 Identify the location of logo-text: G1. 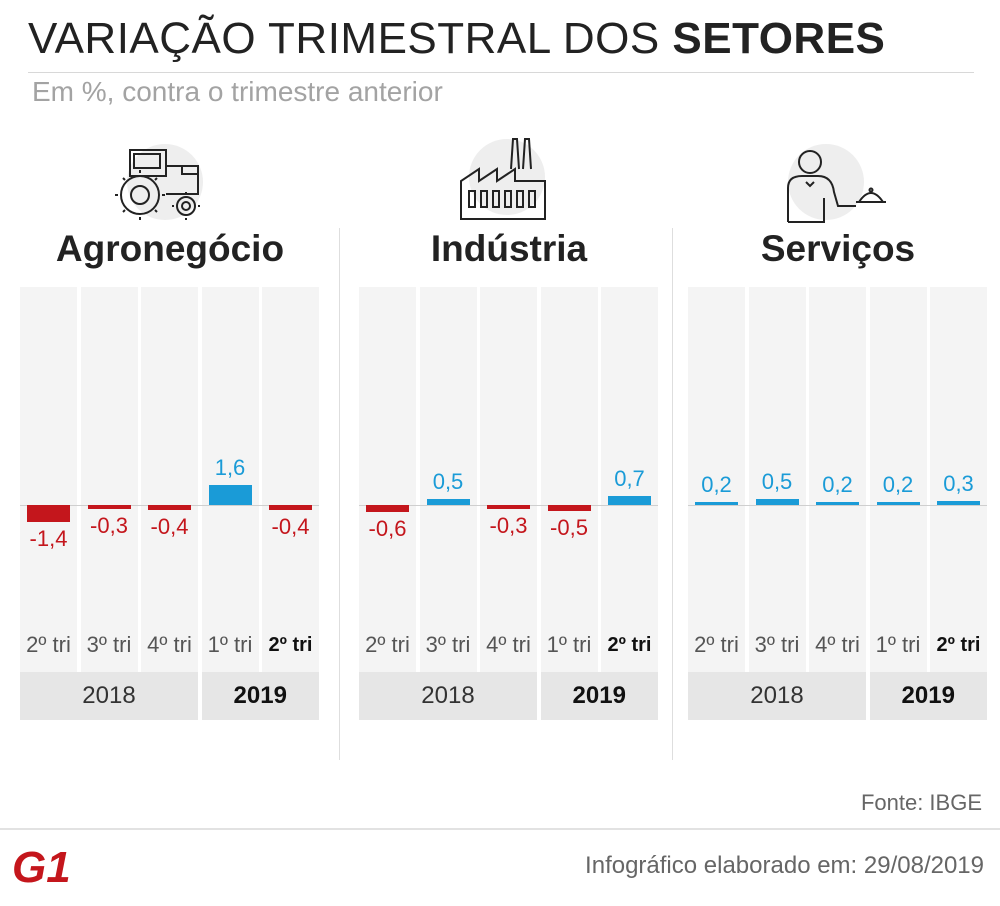
(41, 865).